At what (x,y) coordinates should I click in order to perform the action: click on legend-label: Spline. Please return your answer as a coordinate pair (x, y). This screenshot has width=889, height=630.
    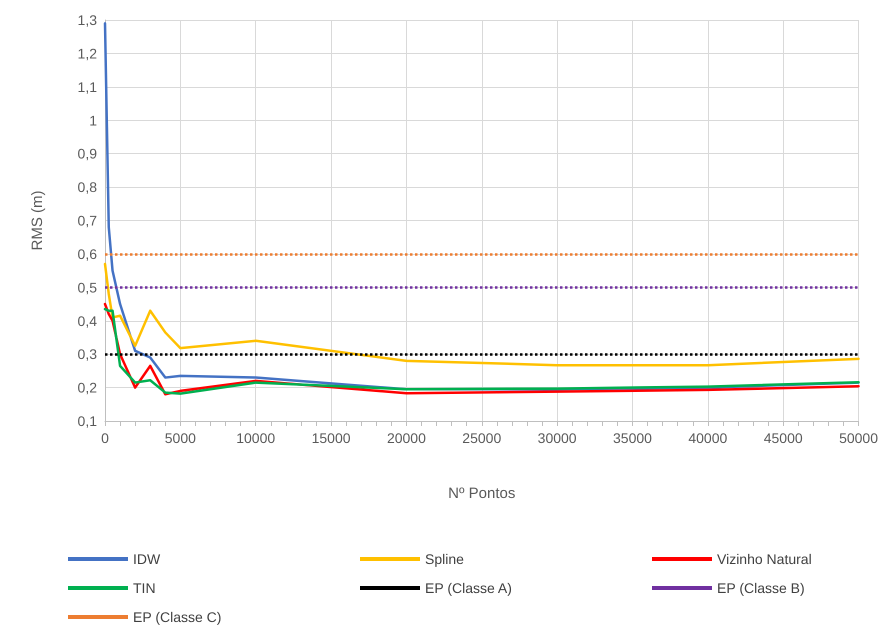
    Looking at the image, I should click on (444, 559).